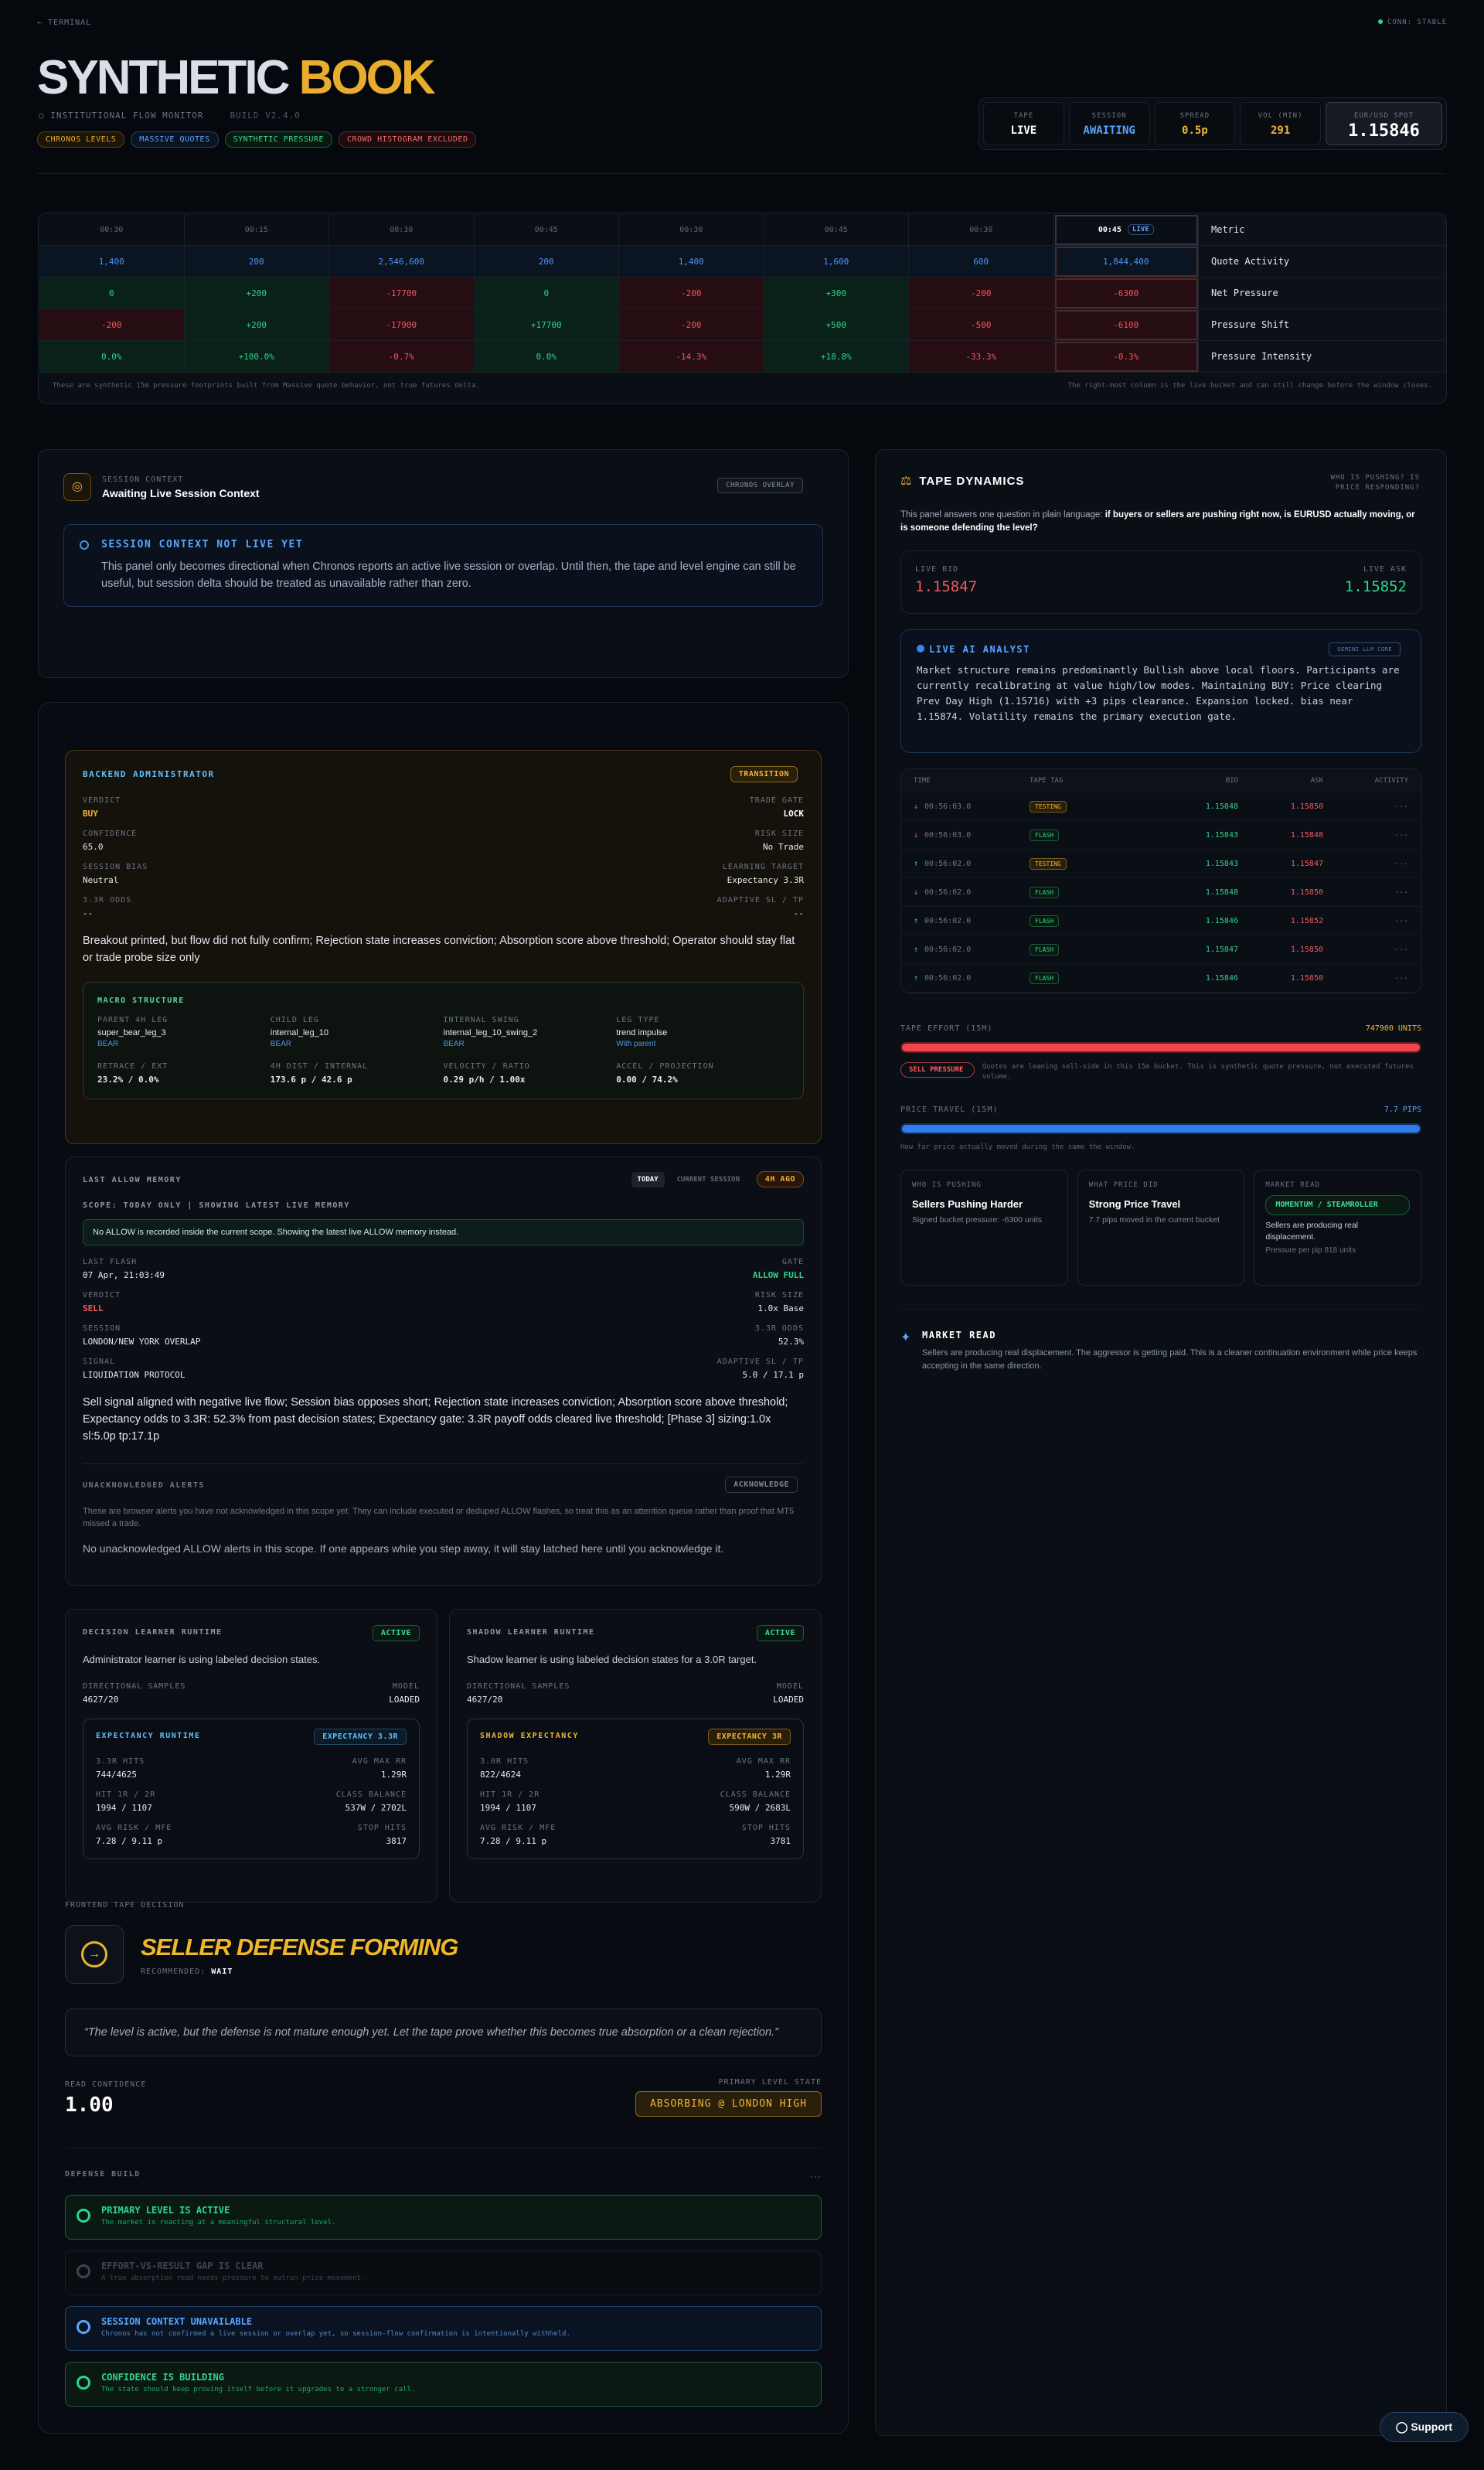 The width and height of the screenshot is (1484, 2470). Describe the element at coordinates (642, 1032) in the screenshot. I see `value: trend impulse` at that location.